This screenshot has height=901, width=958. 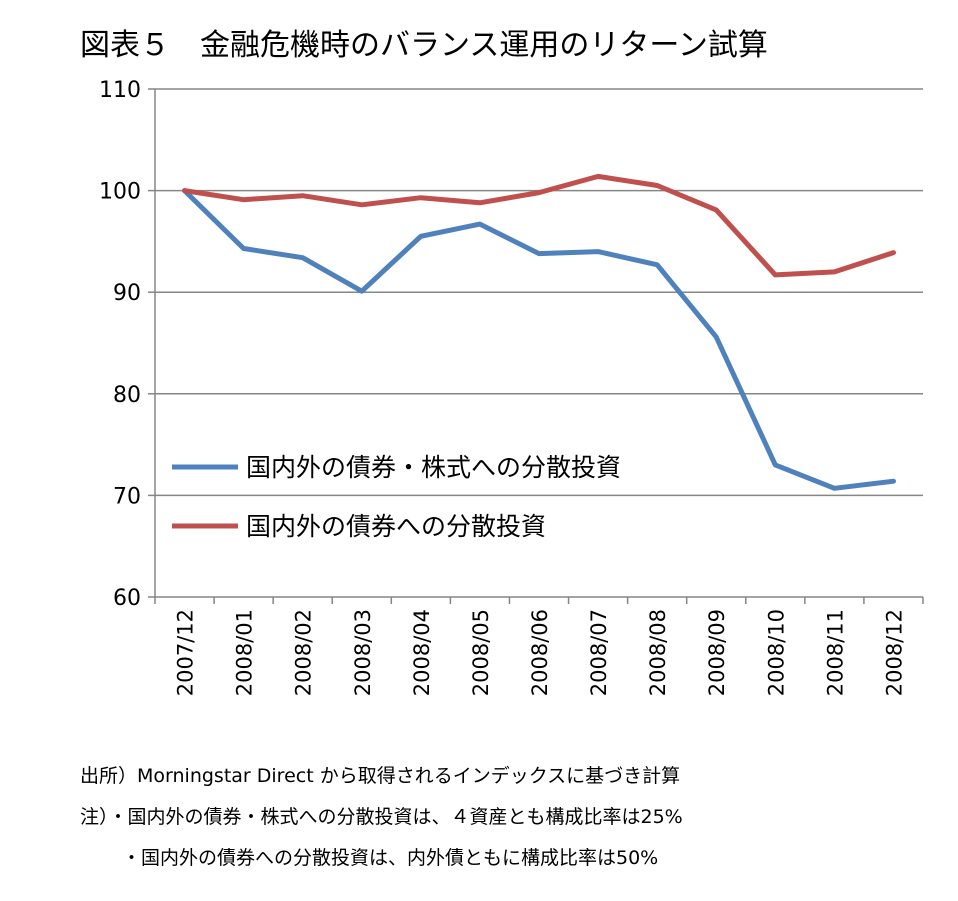 What do you see at coordinates (396, 526) in the screenshot?
I see `legend-label-2: 国内外の債券への分散投資` at bounding box center [396, 526].